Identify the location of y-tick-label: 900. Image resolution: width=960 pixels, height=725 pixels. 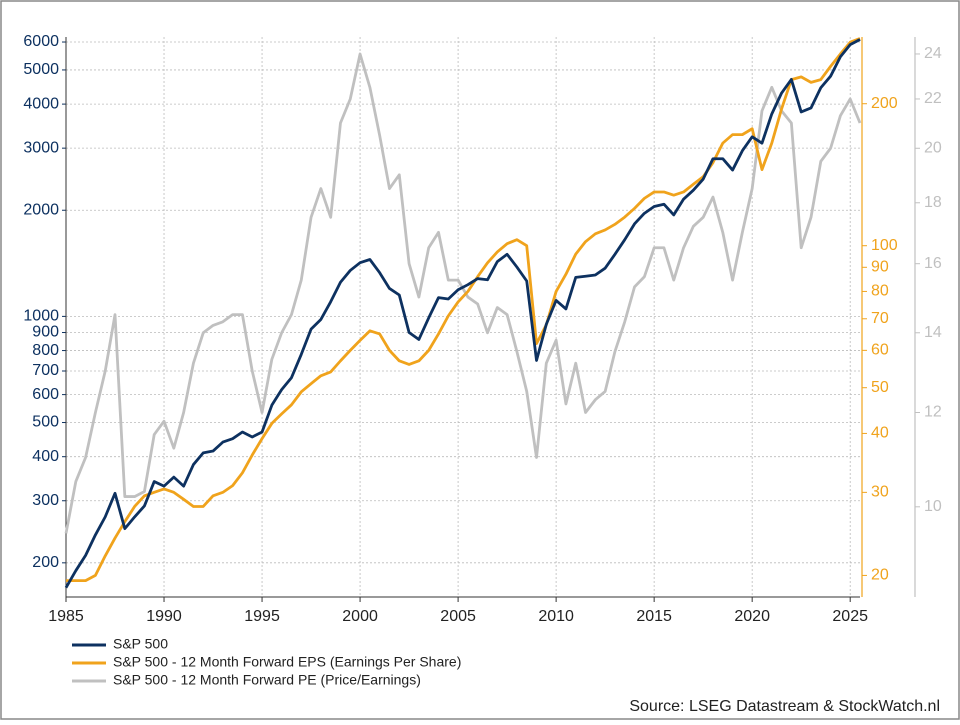
(45, 332).